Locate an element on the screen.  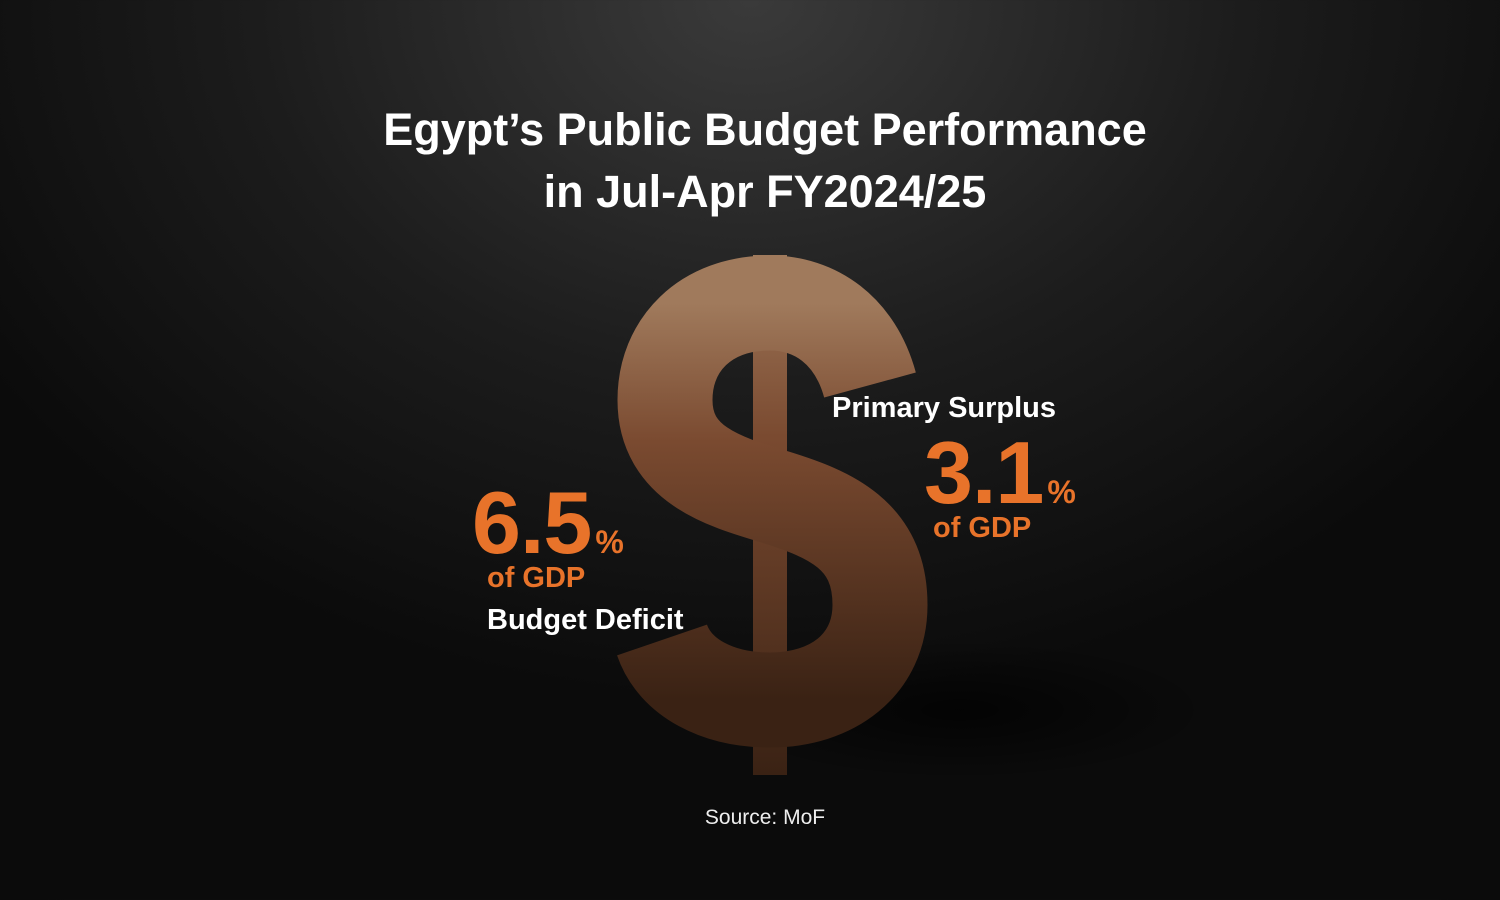
deficit-value: 6.5 is located at coordinates (532, 522).